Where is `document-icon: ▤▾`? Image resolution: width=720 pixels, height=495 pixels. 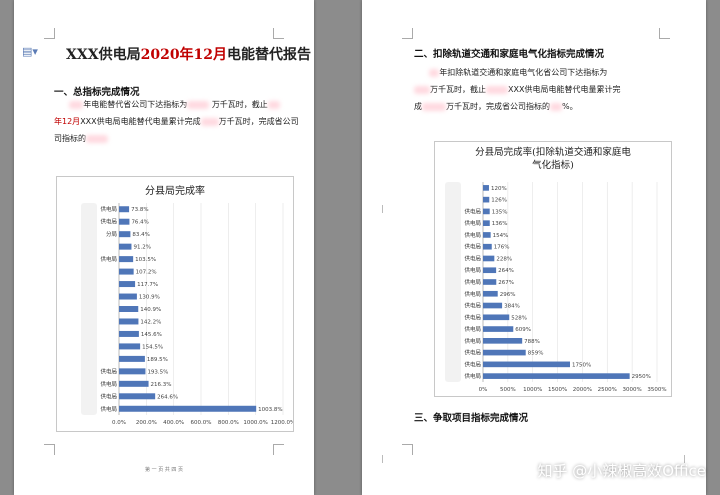 document-icon: ▤▾ is located at coordinates (30, 51).